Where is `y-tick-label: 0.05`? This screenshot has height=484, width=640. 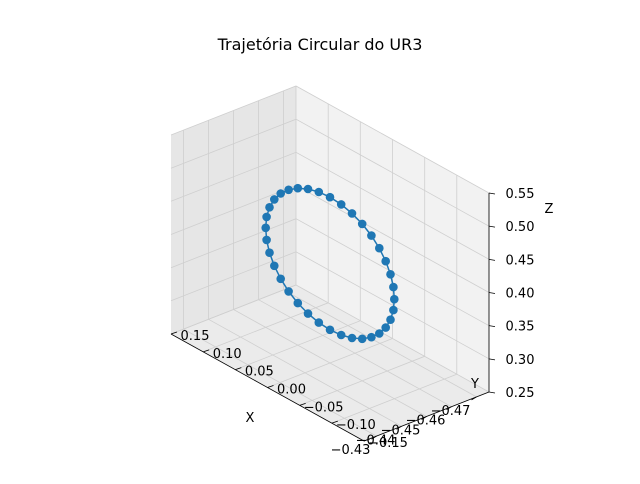
y-tick-label: 0.05 is located at coordinates (259, 372).